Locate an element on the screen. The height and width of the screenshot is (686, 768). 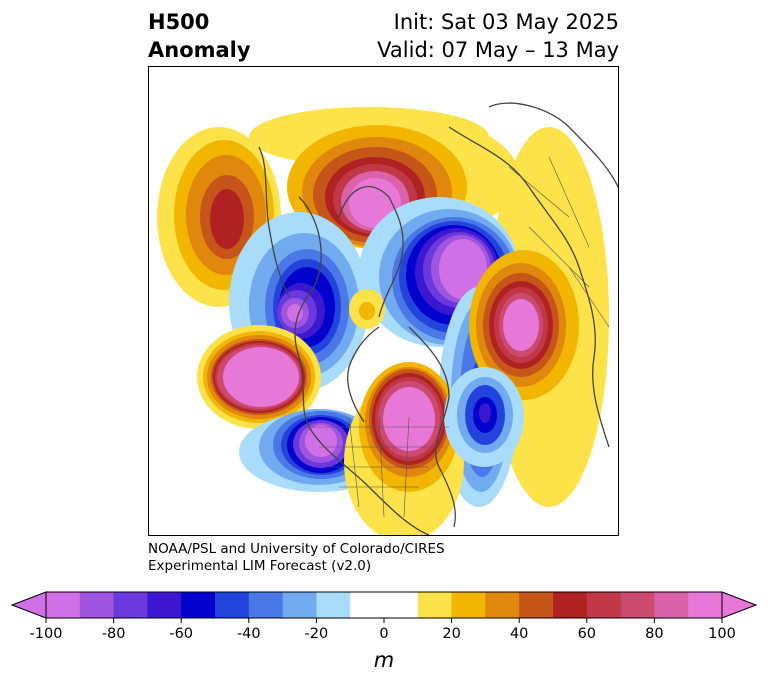
colorbar-tick-marks is located at coordinates (384, 620).